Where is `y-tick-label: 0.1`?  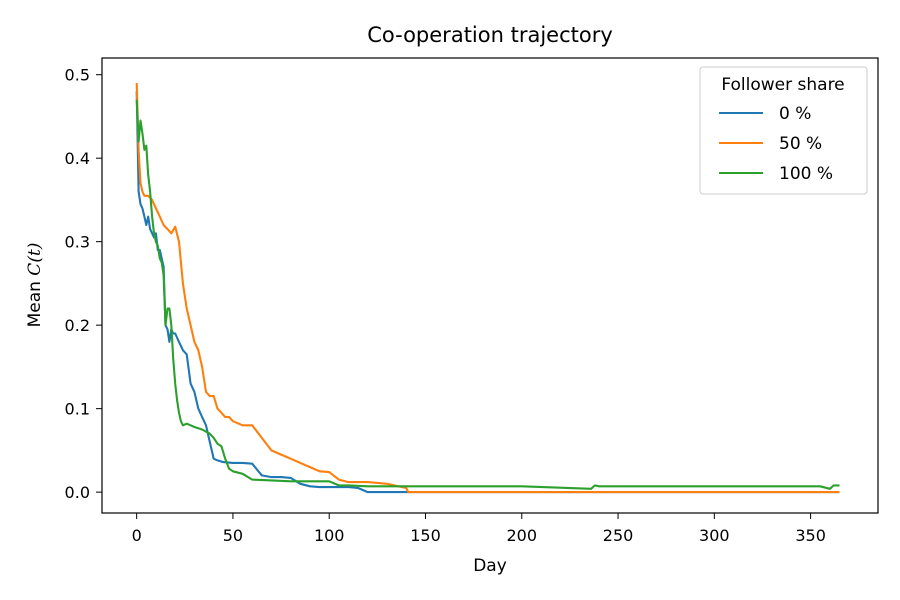 y-tick-label: 0.1 is located at coordinates (77, 409).